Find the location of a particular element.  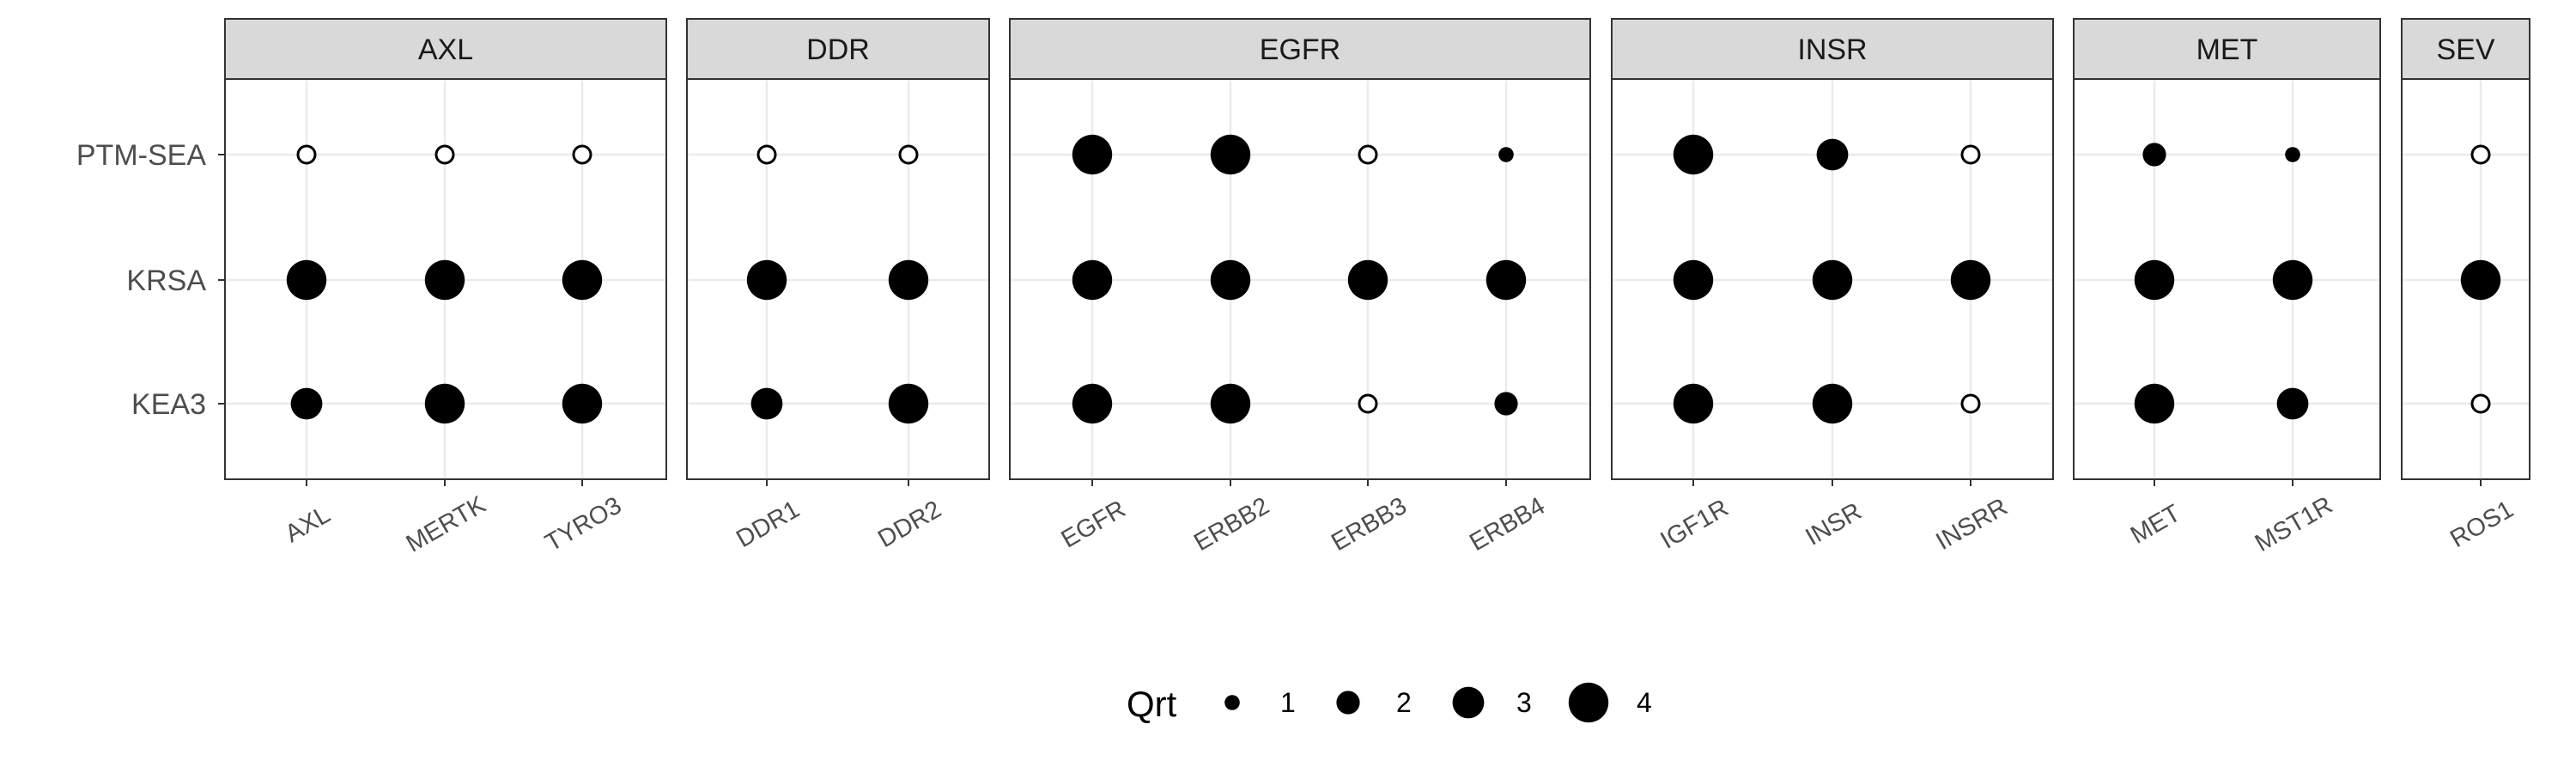

x-tick-label: DDR2 is located at coordinates (909, 524).